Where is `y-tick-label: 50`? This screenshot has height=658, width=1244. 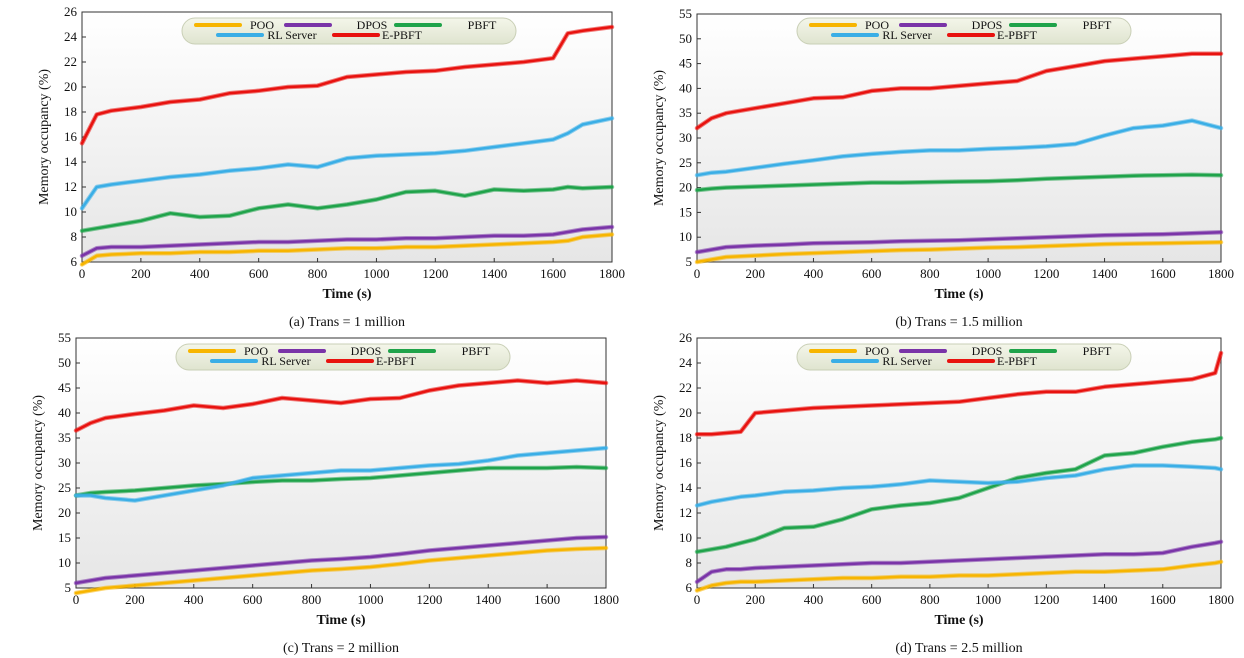 y-tick-label: 50 is located at coordinates (64, 362).